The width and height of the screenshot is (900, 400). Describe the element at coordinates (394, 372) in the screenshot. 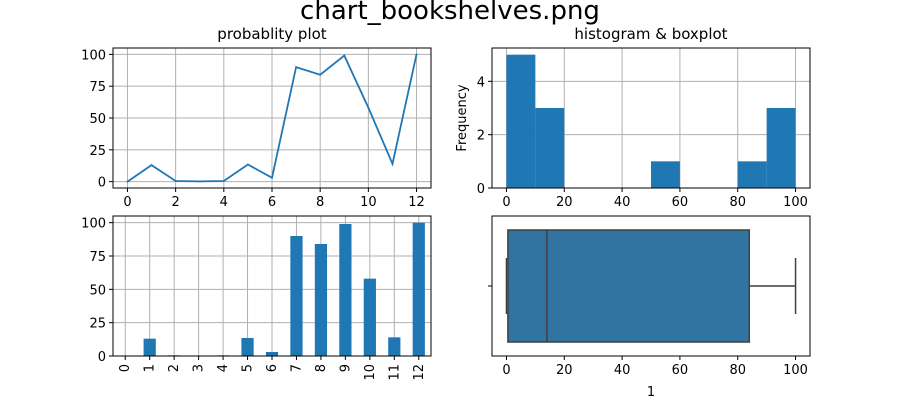

I see `x-tick-label: 11` at that location.